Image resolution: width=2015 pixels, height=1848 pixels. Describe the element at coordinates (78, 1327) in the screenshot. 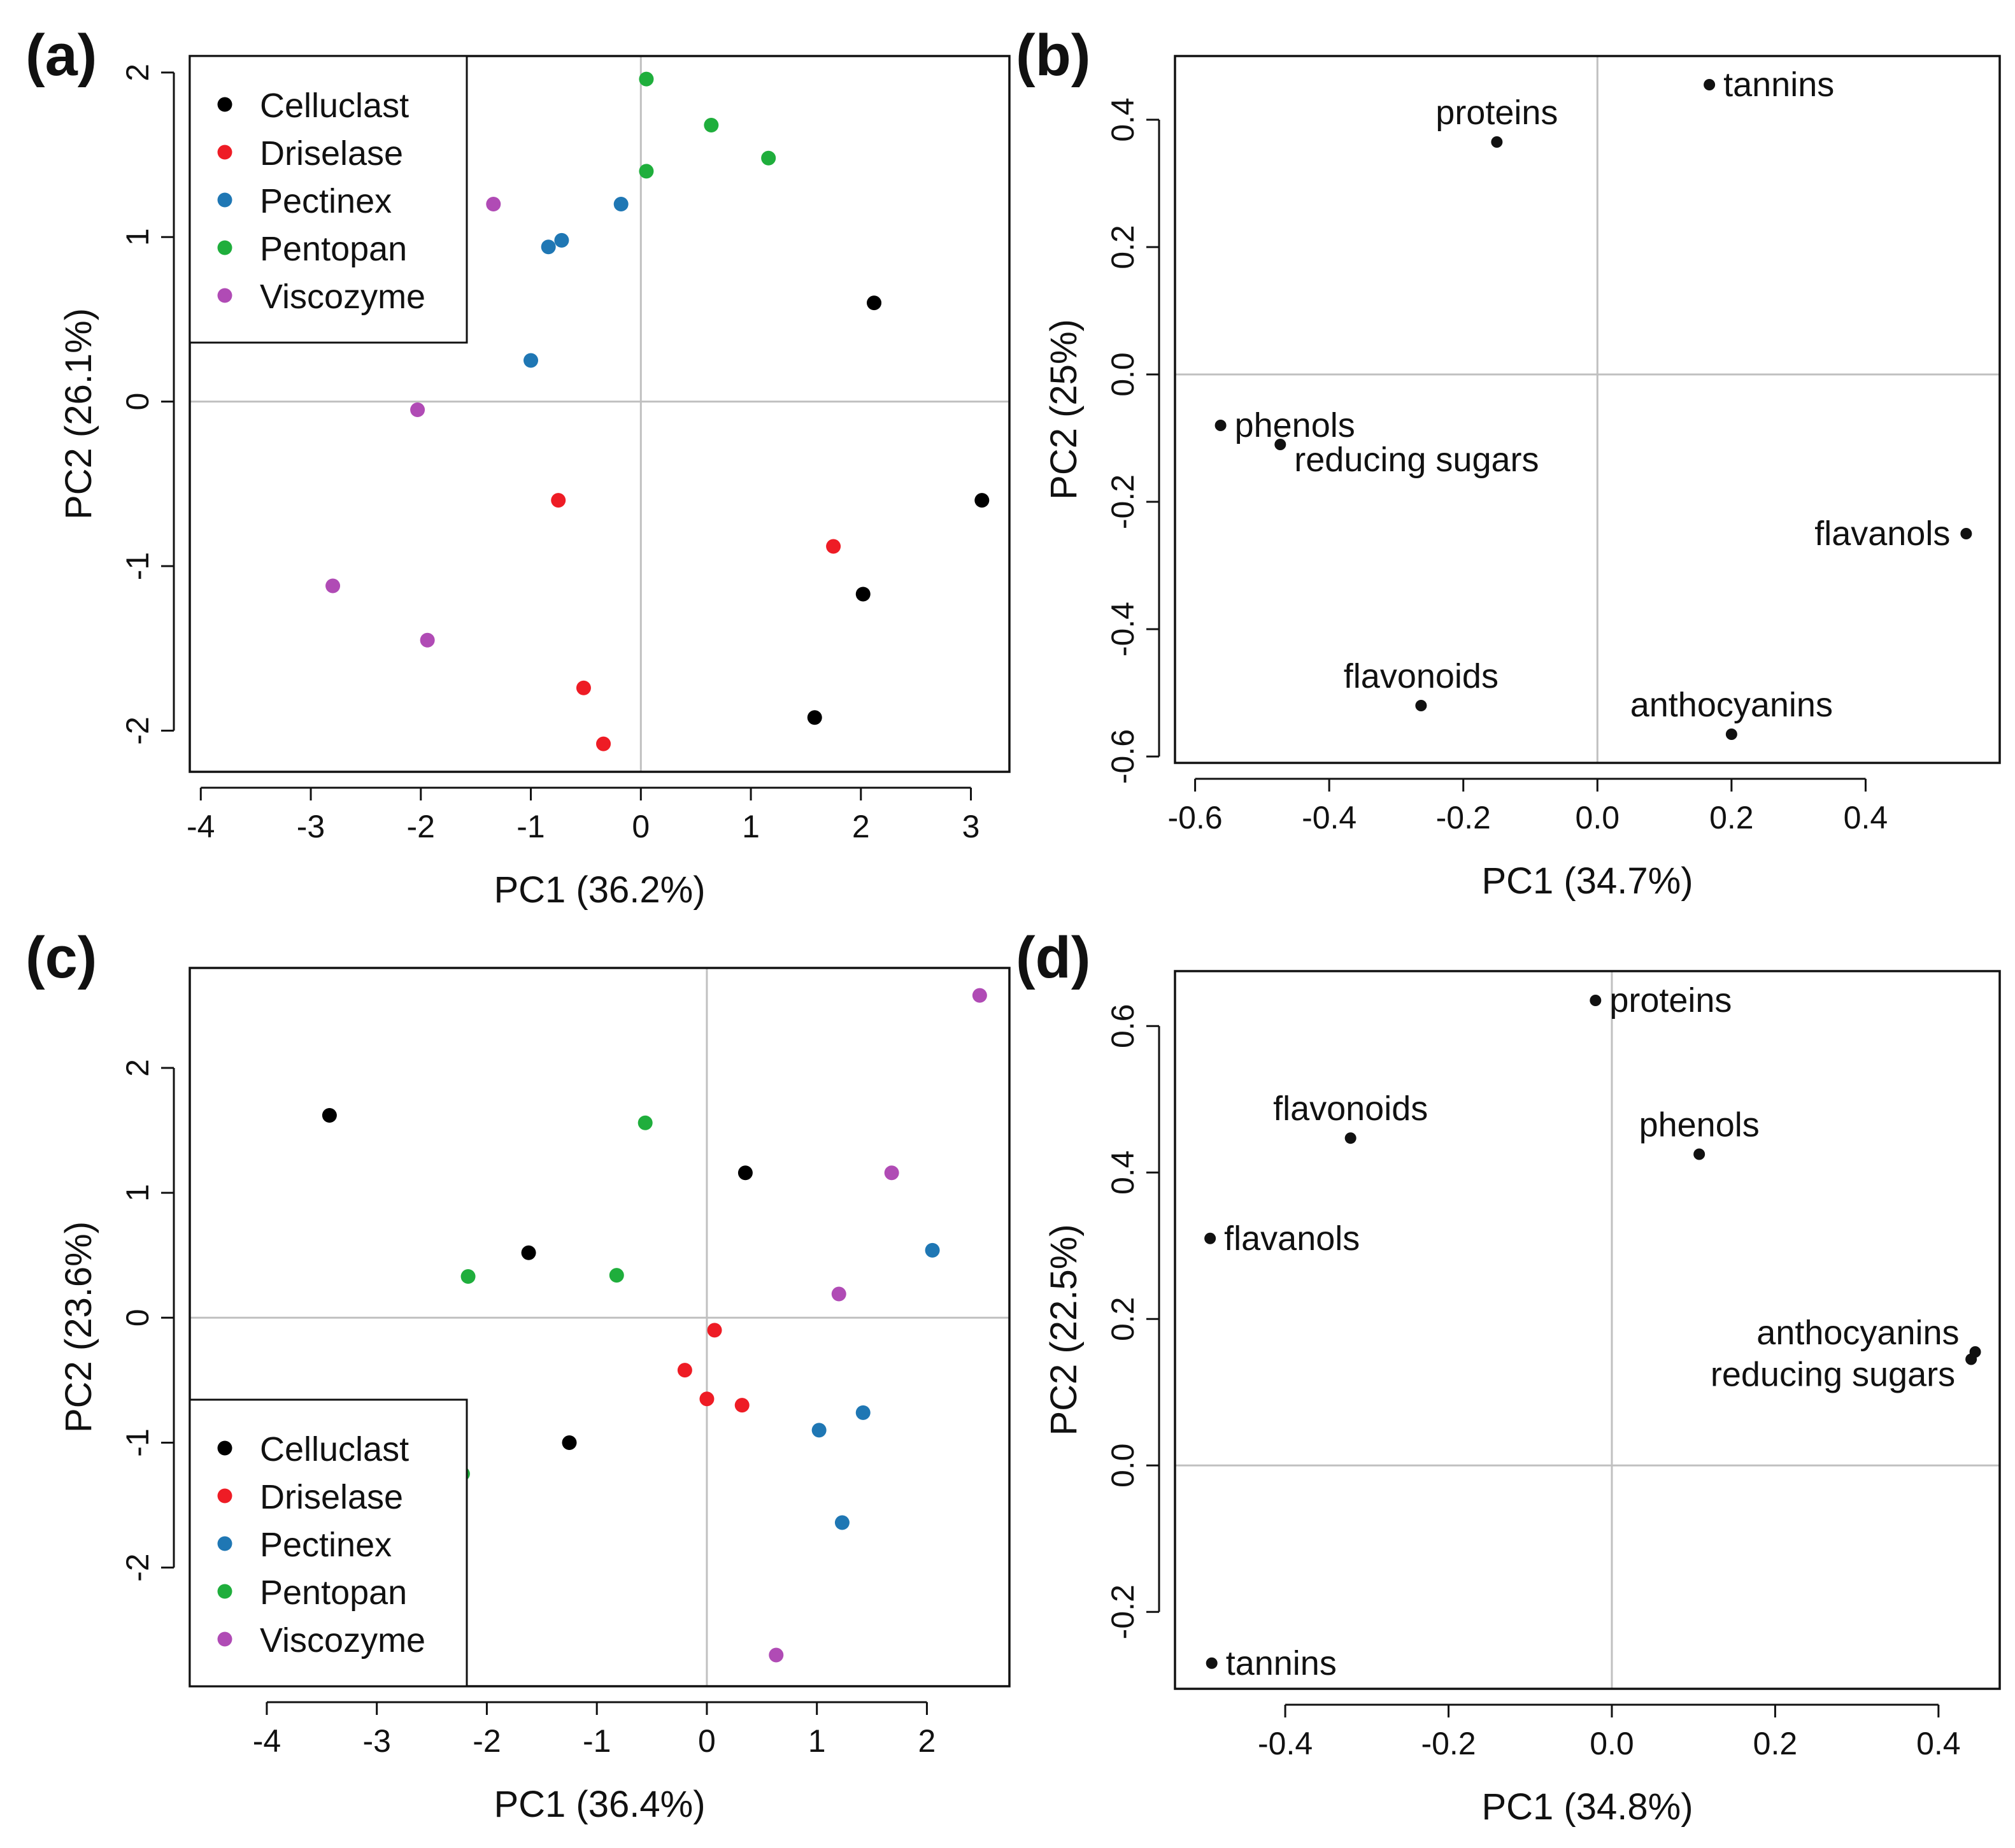

I see `y-axis-title: PC2 (23.6%)` at that location.